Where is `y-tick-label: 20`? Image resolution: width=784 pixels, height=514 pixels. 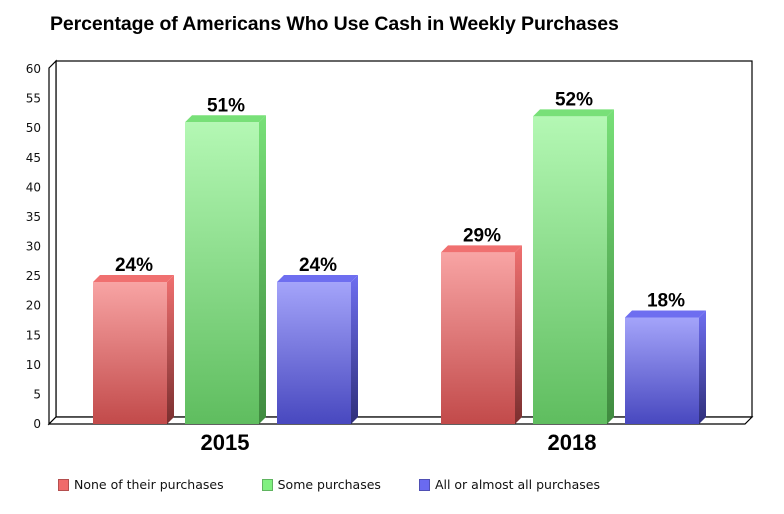 y-tick-label: 20 is located at coordinates (33, 306).